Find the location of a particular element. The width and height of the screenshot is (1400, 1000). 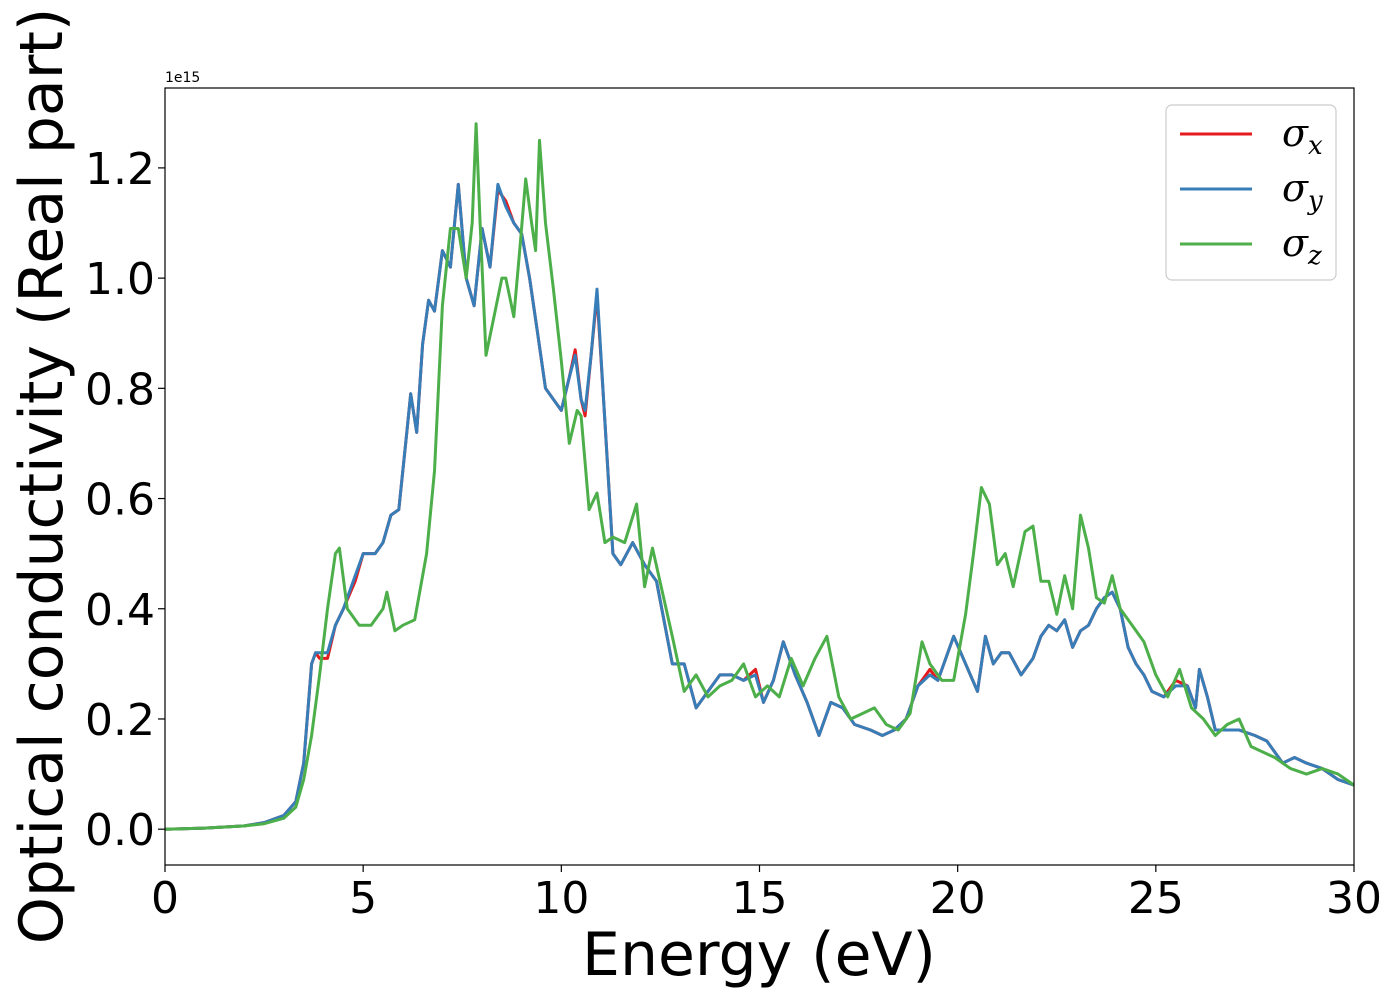

y-tick-label: 0.0 is located at coordinates (120, 830).